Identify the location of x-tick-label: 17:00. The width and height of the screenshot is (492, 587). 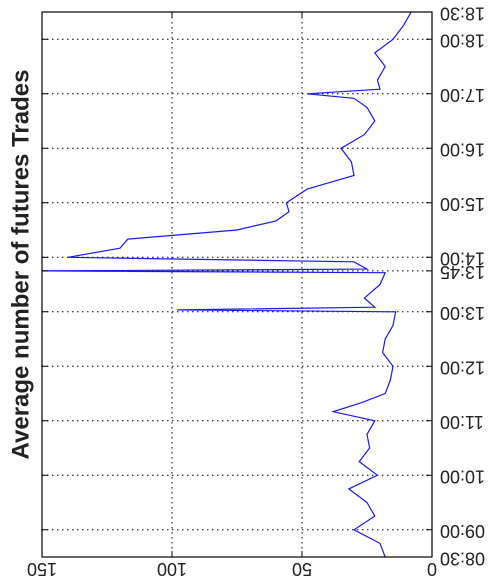
(462, 95).